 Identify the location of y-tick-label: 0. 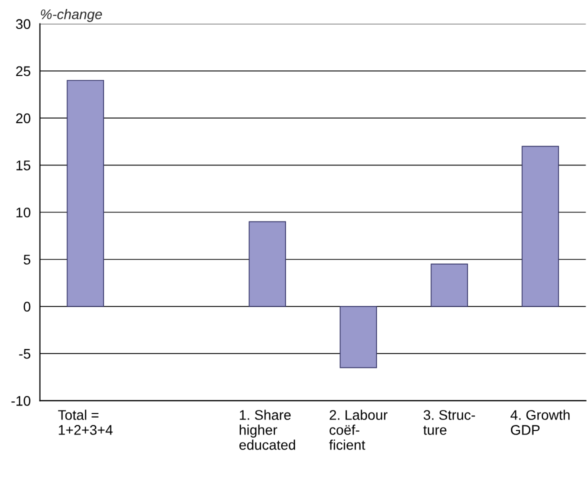
(27, 307).